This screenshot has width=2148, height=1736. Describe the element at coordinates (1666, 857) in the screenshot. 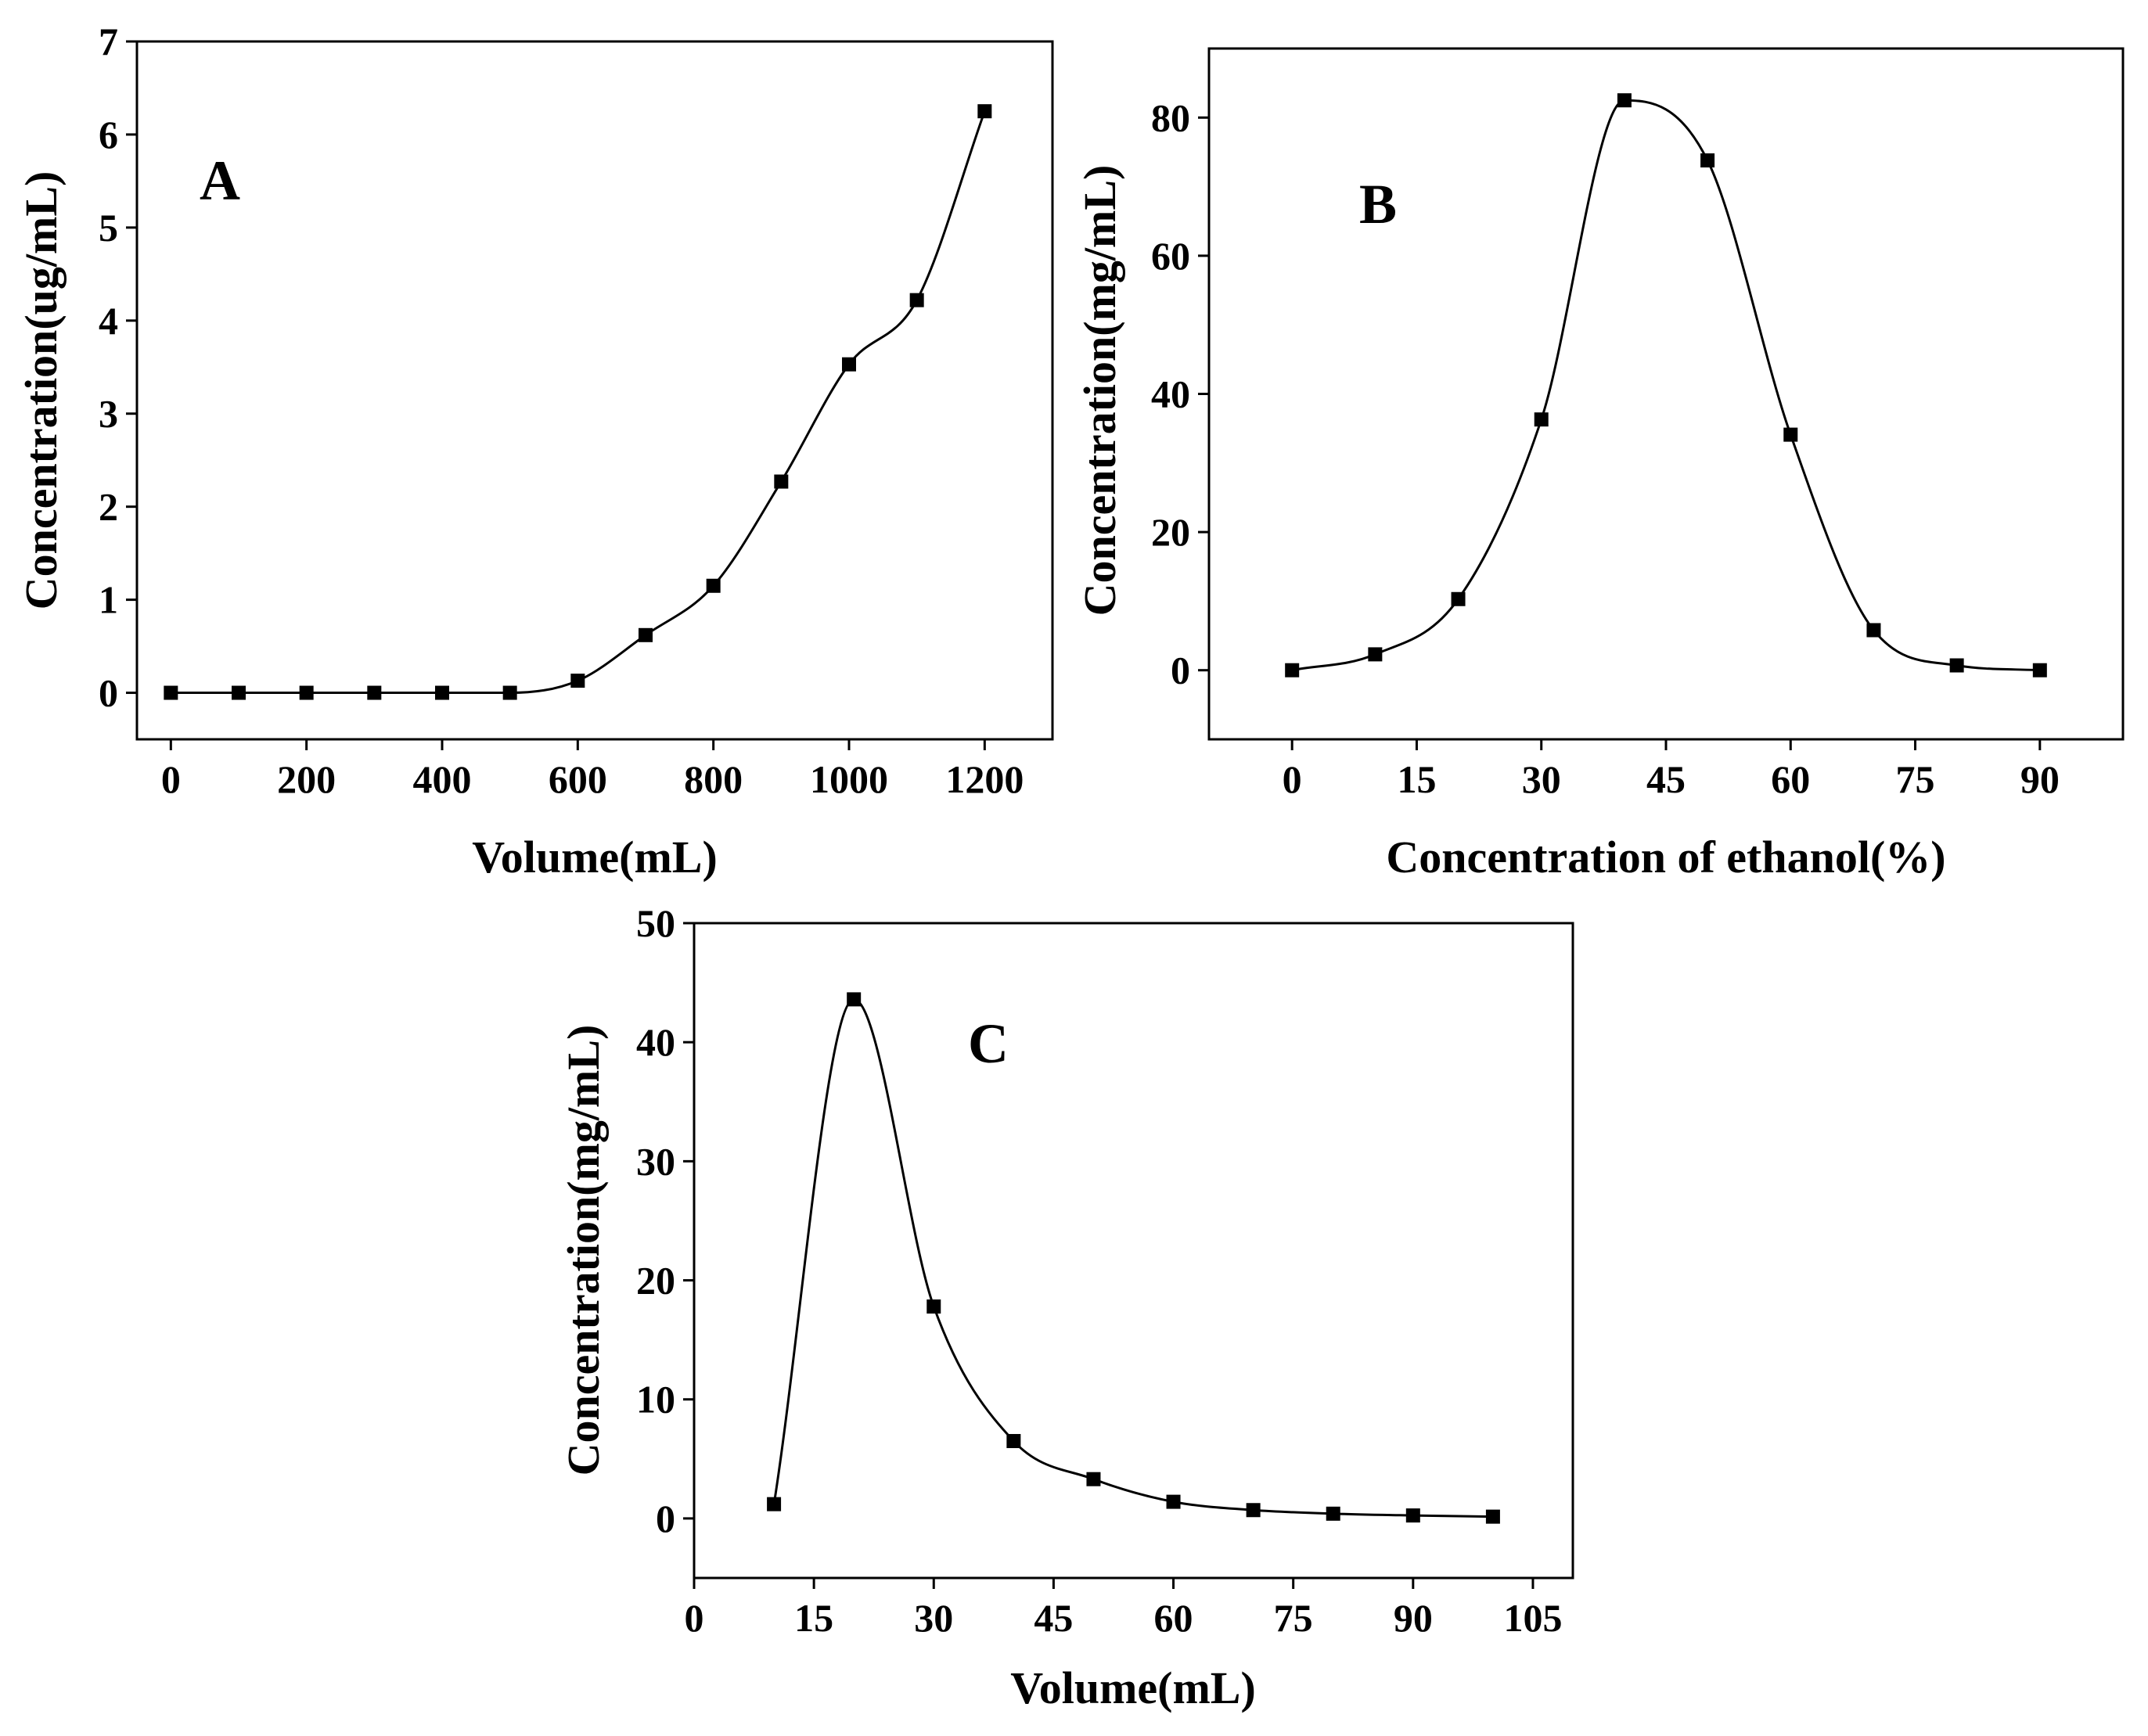

I see `panel-b-x-axis-title: Concentration of ethanol(%)` at that location.